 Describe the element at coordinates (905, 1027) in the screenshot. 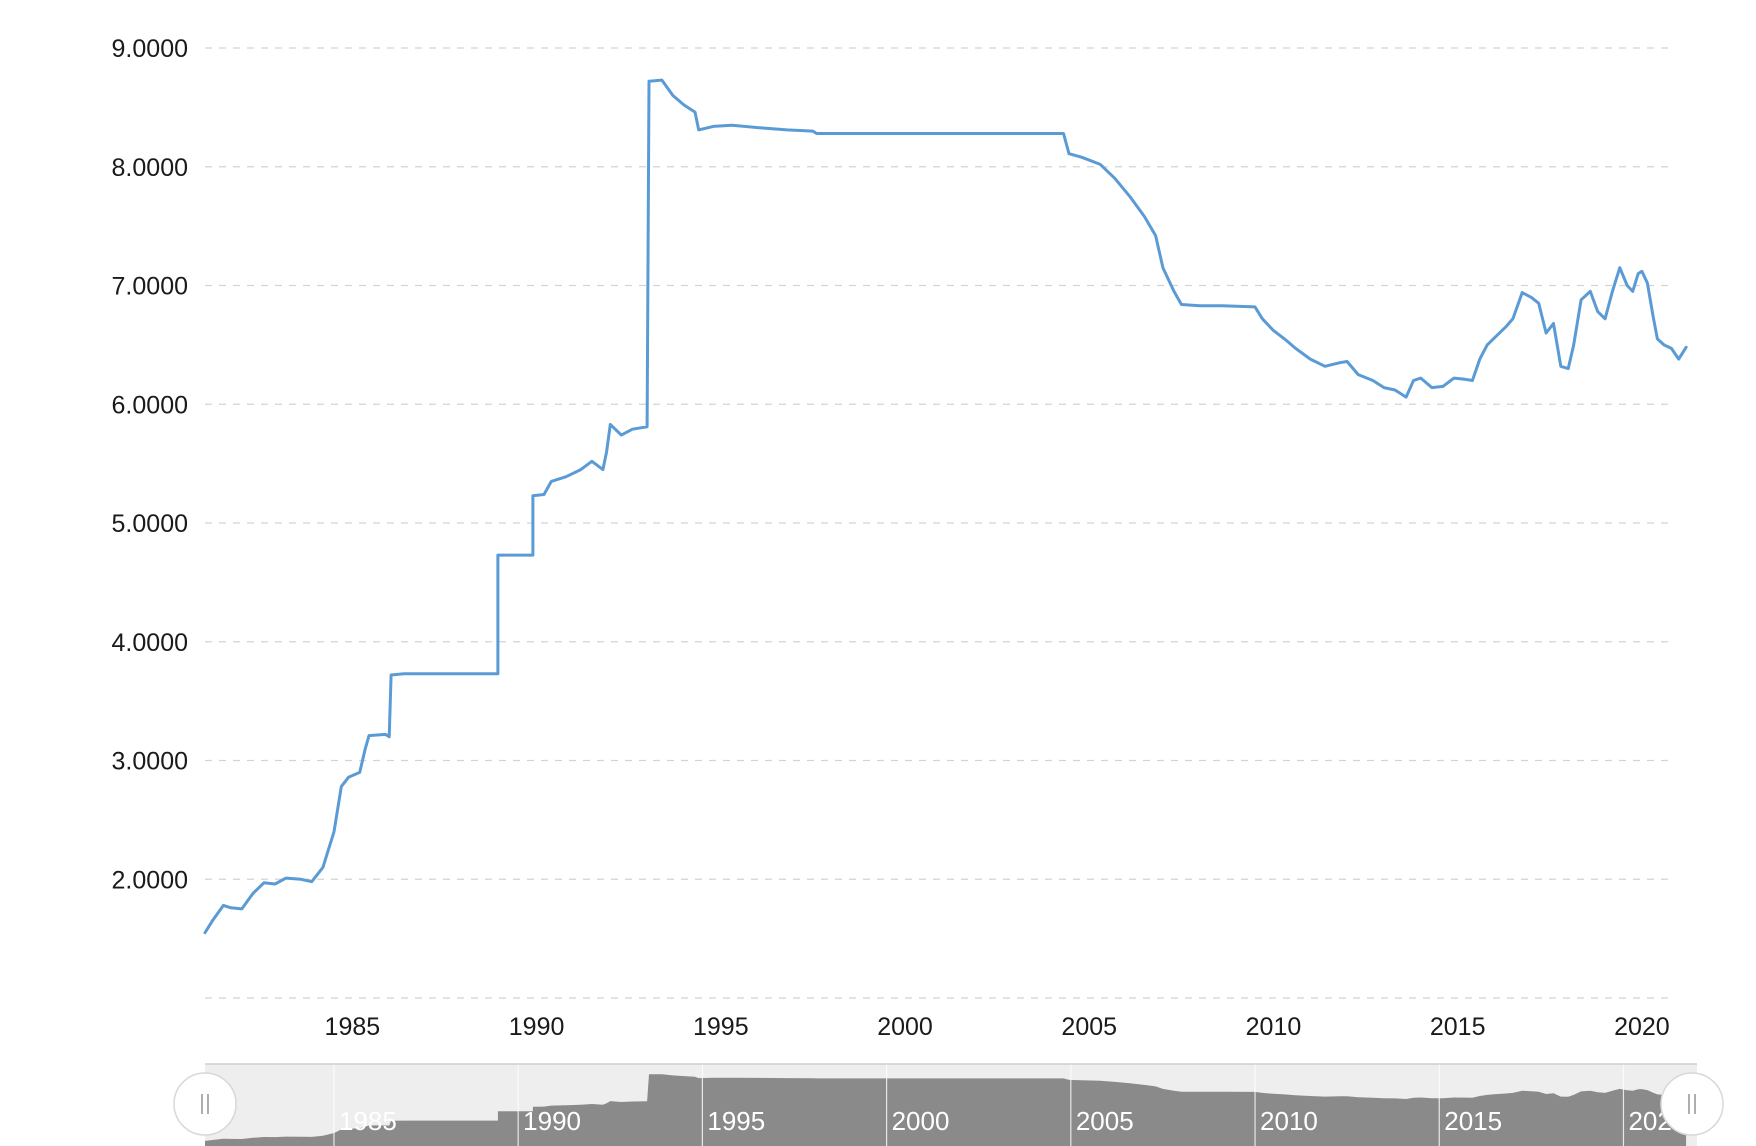

I see `x-tick-label: 2000` at that location.